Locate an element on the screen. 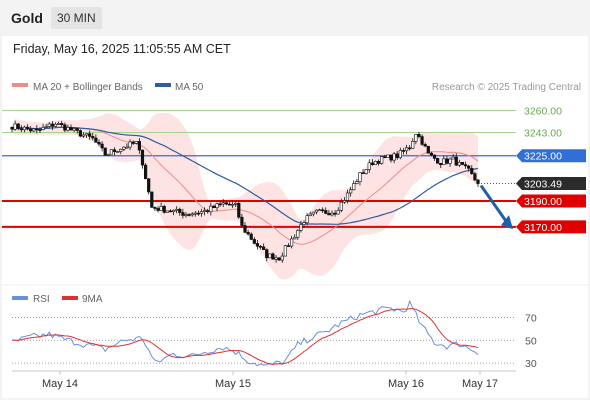 This screenshot has height=400, width=590. rsi-line is located at coordinates (245, 333).